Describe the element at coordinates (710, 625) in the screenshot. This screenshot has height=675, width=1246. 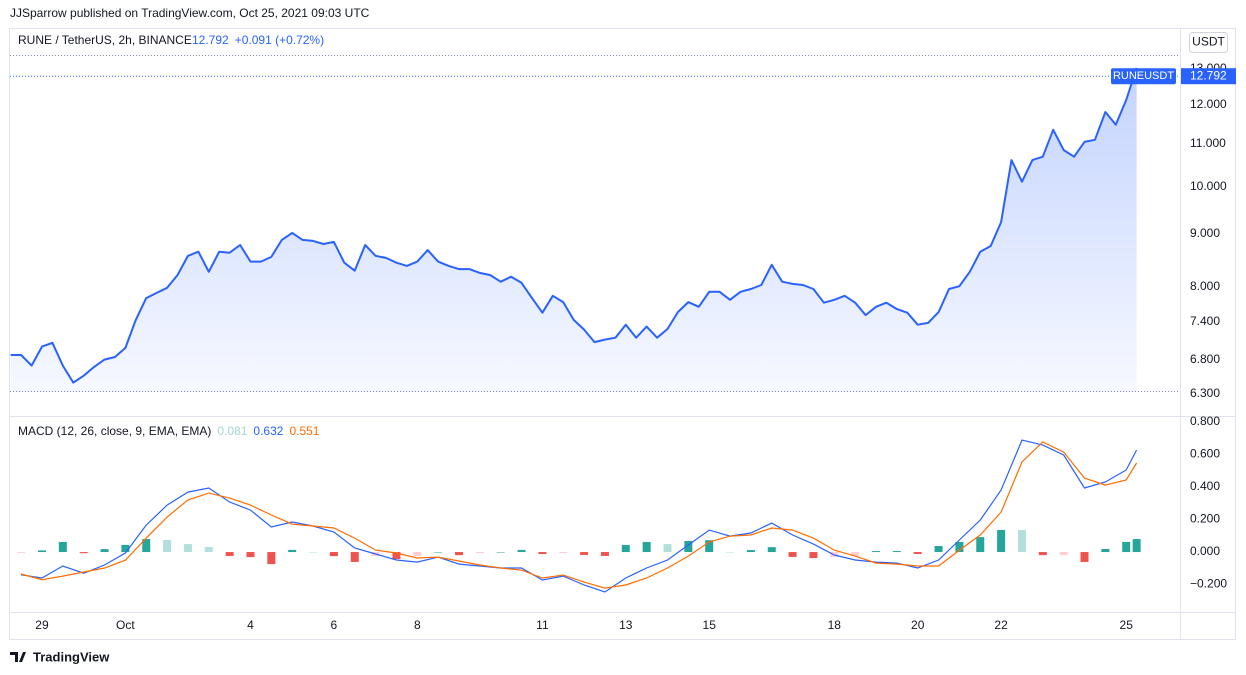
I see `x-tick-label: 15` at that location.